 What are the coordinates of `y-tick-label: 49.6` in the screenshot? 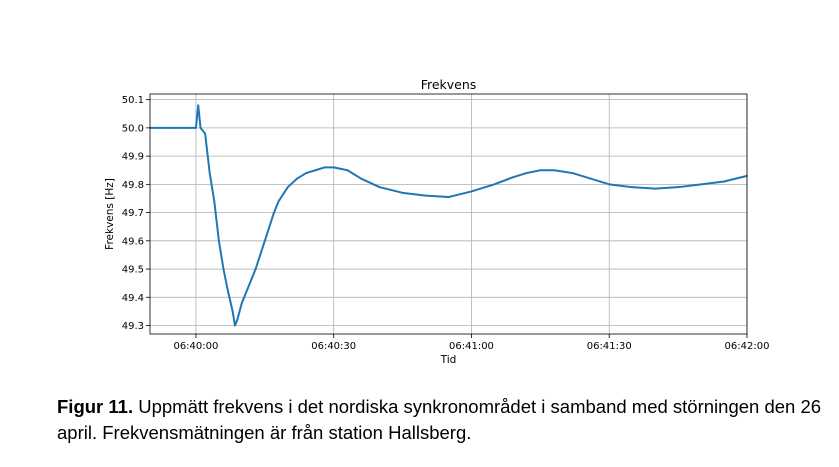 It's located at (133, 241).